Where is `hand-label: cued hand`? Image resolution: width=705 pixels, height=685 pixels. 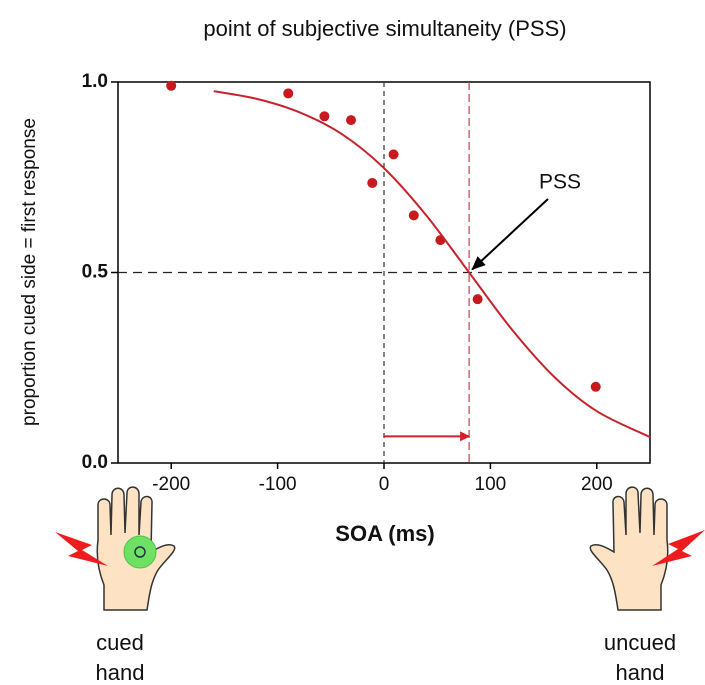
hand-label: cued hand is located at coordinates (120, 657).